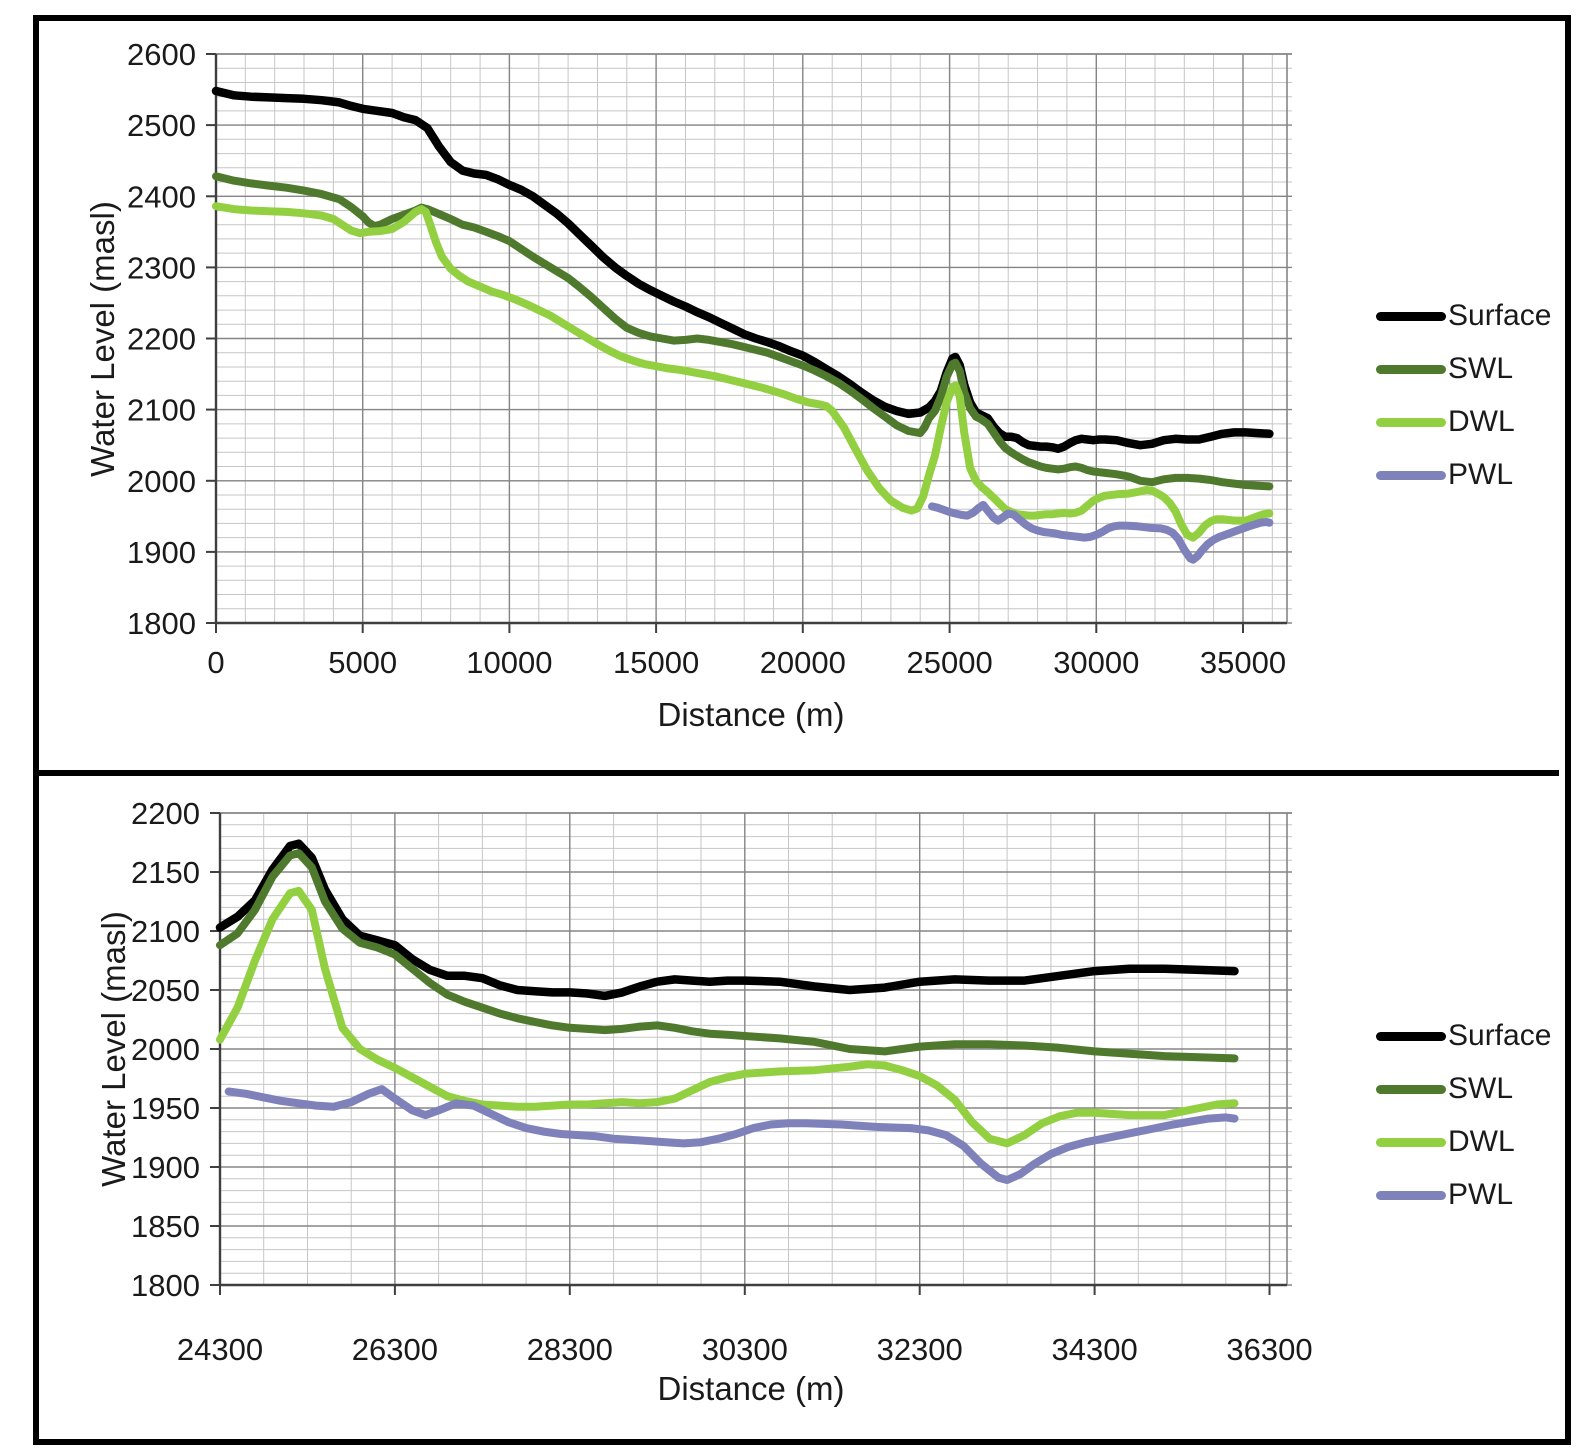  What do you see at coordinates (161, 267) in the screenshot?
I see `y-tick-label: 2300` at bounding box center [161, 267].